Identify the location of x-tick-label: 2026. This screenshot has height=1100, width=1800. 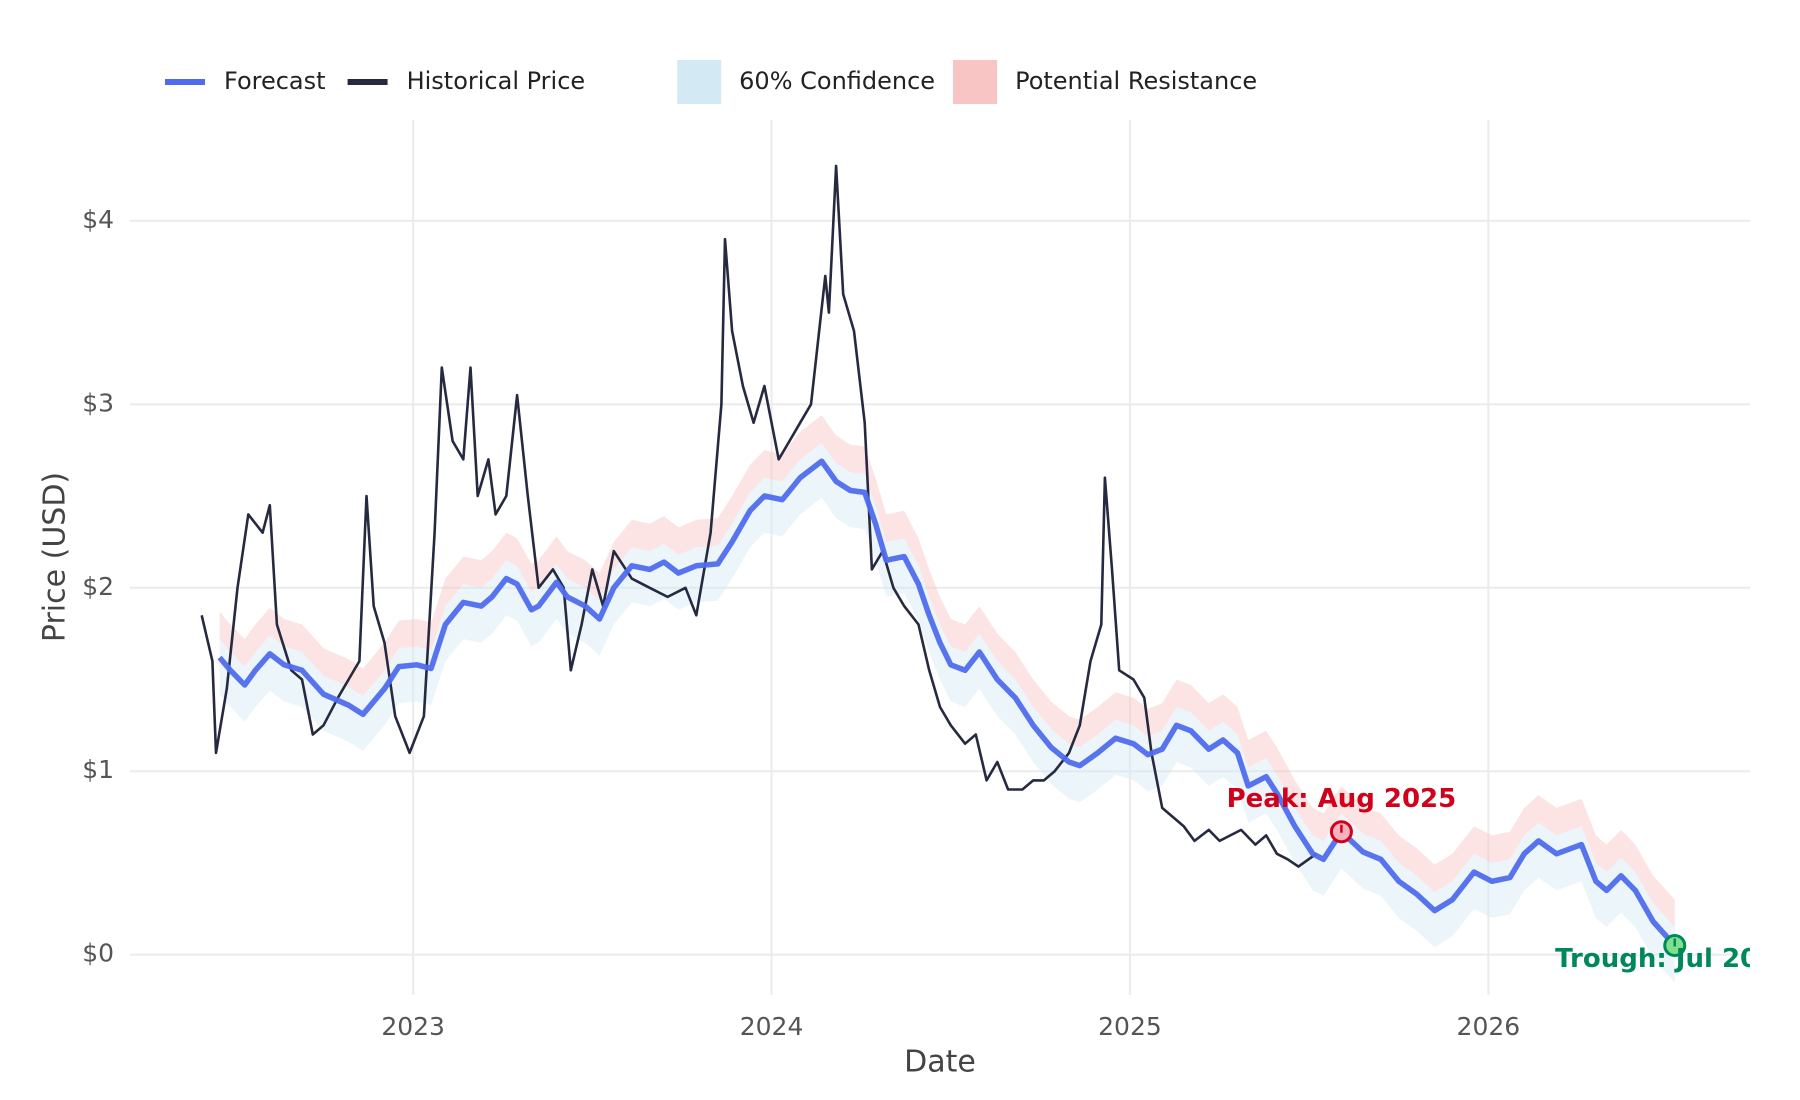
(1489, 1026).